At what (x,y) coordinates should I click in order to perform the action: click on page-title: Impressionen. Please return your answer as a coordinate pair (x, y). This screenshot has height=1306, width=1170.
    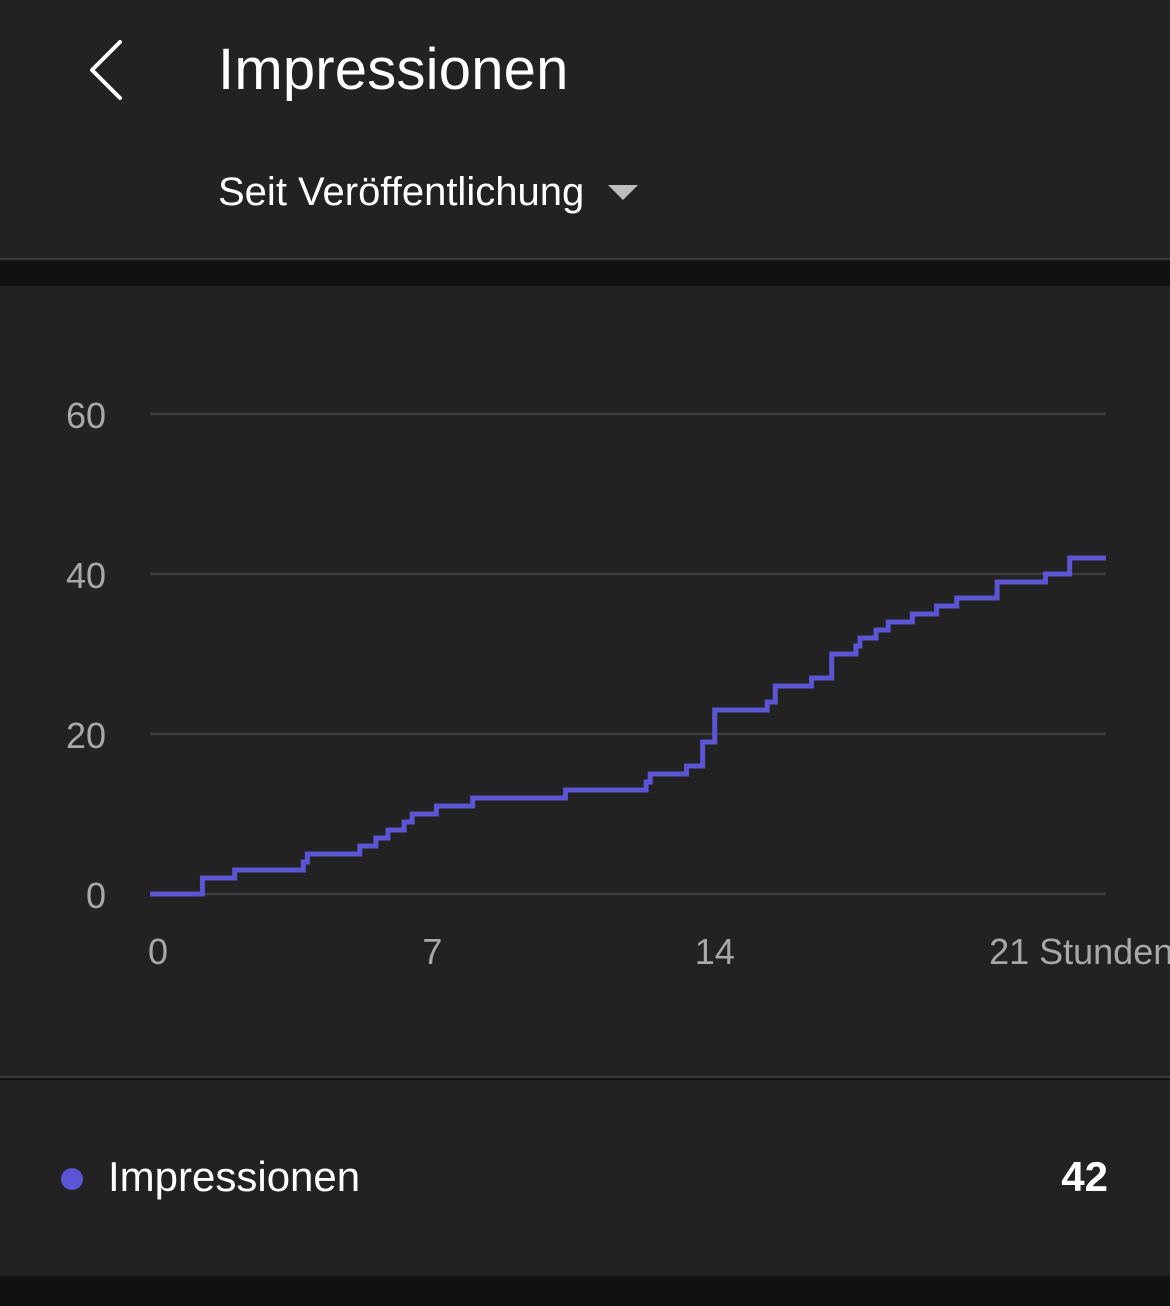
    Looking at the image, I should click on (393, 69).